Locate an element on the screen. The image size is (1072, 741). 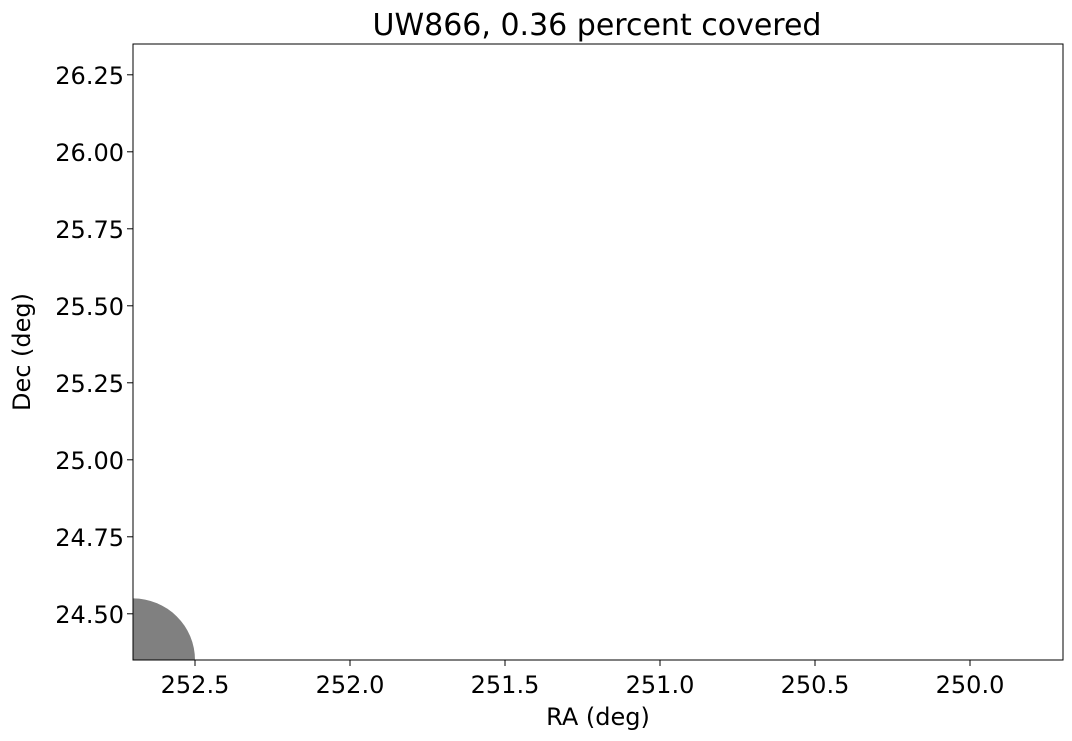
y-tick-label: 25.75 is located at coordinates (89, 230).